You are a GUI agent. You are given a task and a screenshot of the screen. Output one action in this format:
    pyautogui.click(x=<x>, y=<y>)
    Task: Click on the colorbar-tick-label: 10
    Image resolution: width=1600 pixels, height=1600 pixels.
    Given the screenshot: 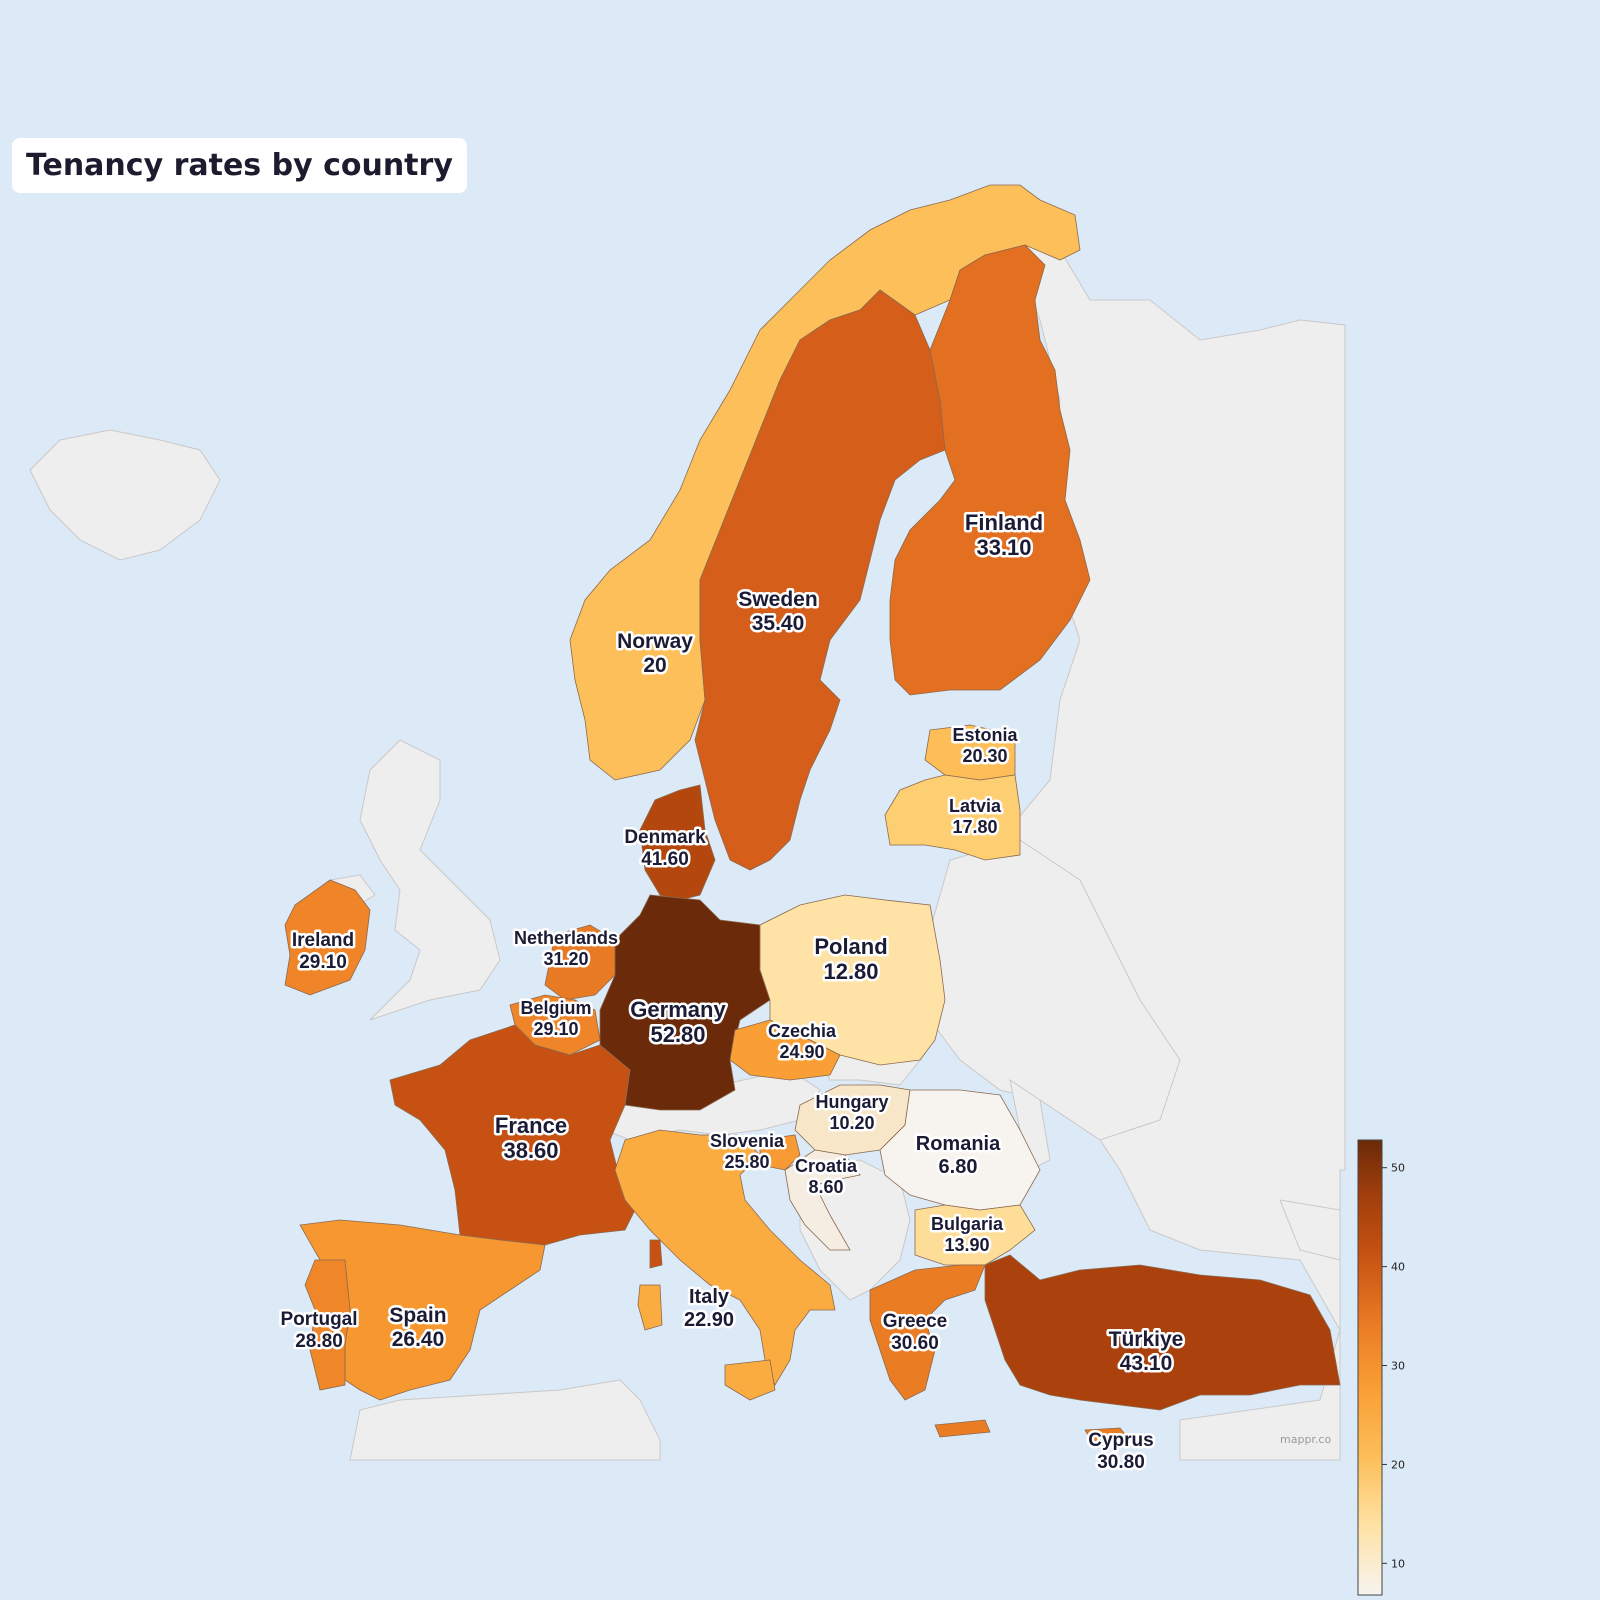 What is the action you would take?
    pyautogui.click(x=1398, y=1563)
    